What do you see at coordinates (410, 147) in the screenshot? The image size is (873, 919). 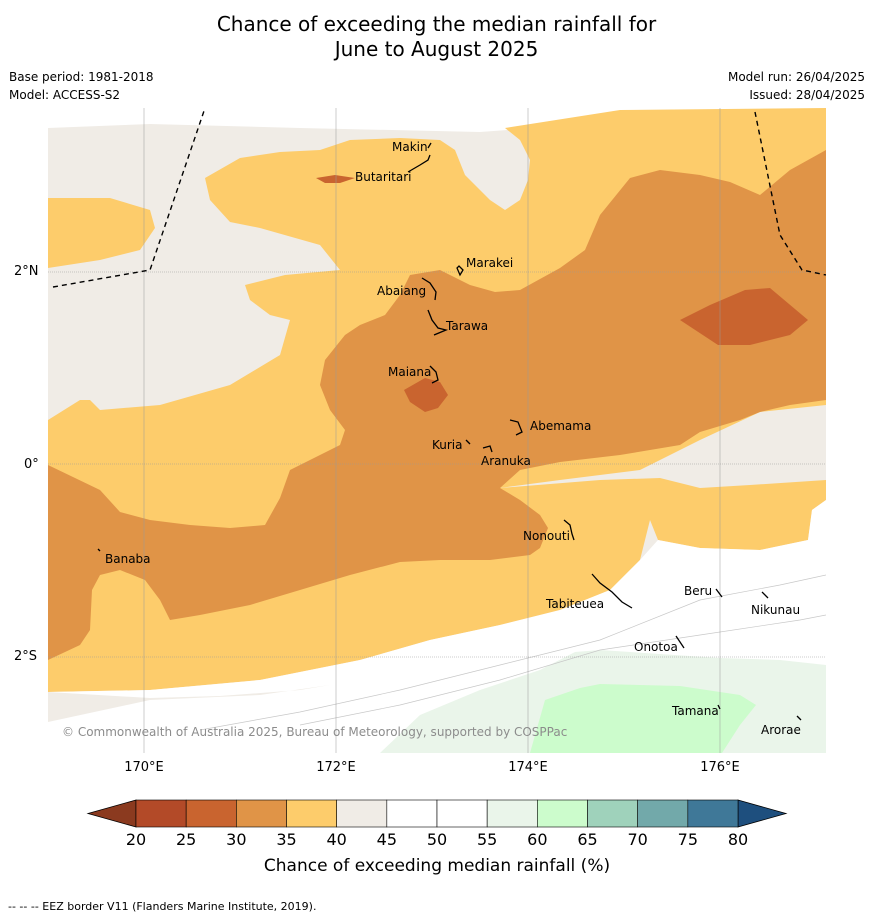 I see `island-label-makin: Makin` at bounding box center [410, 147].